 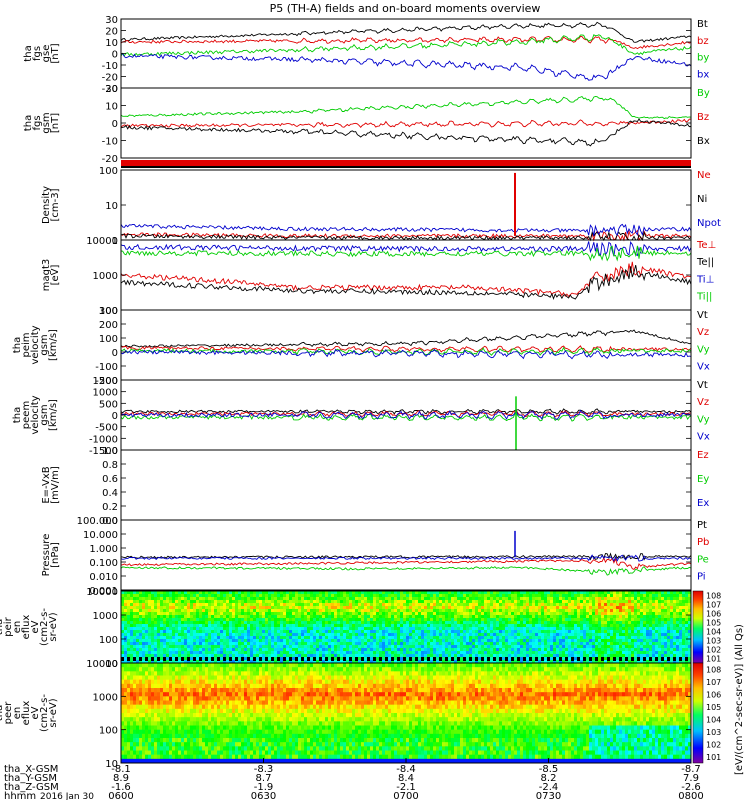 I want to click on legend-fgs_gse-by: by, so click(x=703, y=58).